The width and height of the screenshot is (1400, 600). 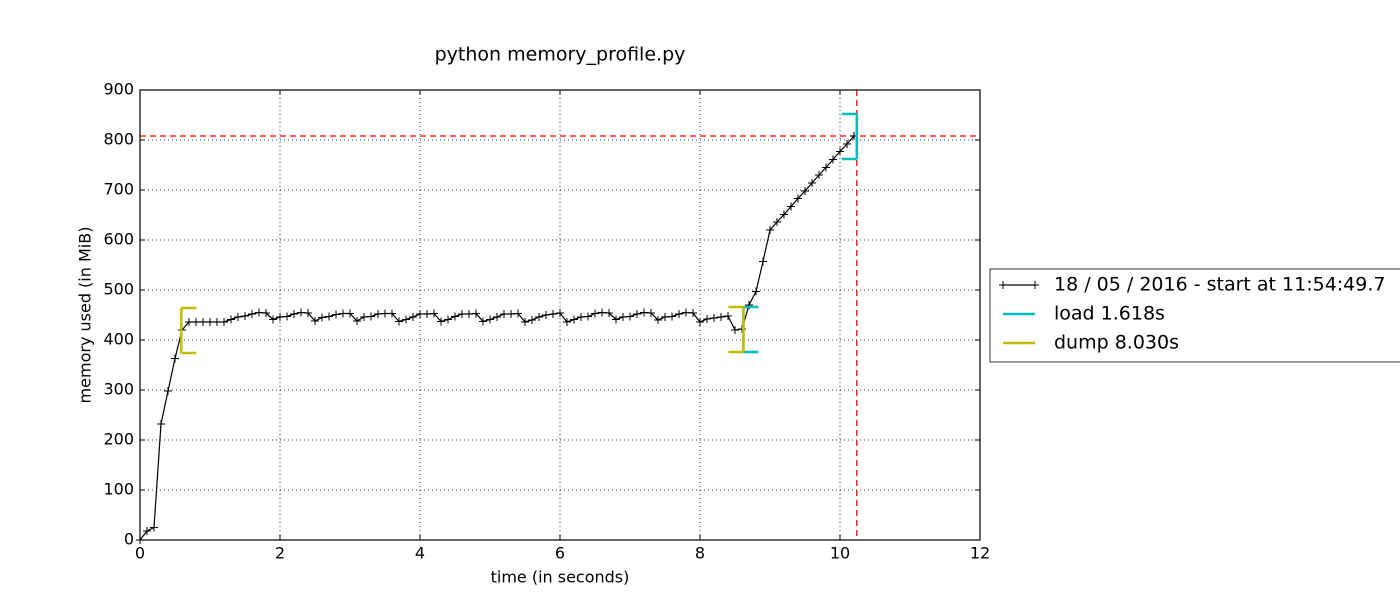 What do you see at coordinates (1109, 314) in the screenshot?
I see `legend-label: load 1.618s` at bounding box center [1109, 314].